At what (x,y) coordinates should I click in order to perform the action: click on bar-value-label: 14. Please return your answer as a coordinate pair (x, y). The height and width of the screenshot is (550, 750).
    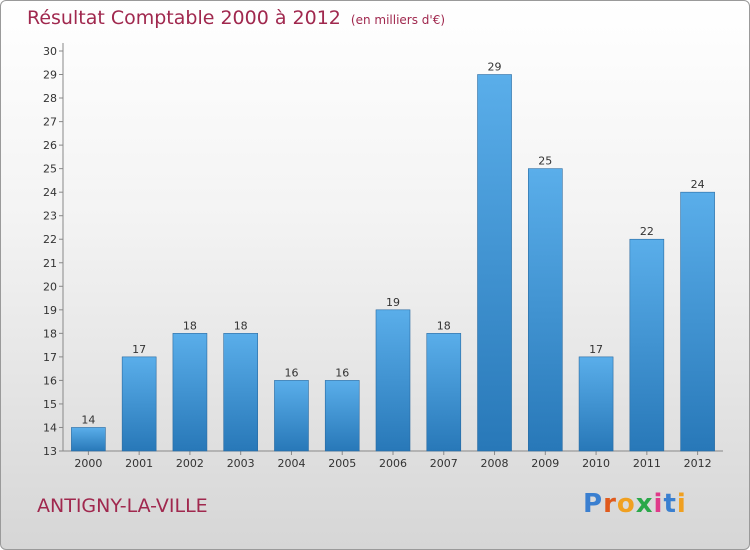
    Looking at the image, I should click on (88, 419).